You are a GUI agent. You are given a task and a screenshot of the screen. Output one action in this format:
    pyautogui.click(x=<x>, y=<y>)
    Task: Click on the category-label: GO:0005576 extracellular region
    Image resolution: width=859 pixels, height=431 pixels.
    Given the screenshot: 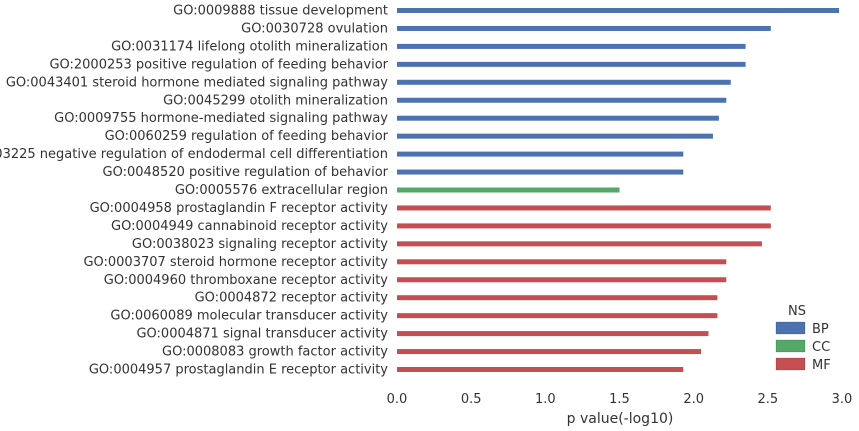 What is the action you would take?
    pyautogui.click(x=281, y=190)
    